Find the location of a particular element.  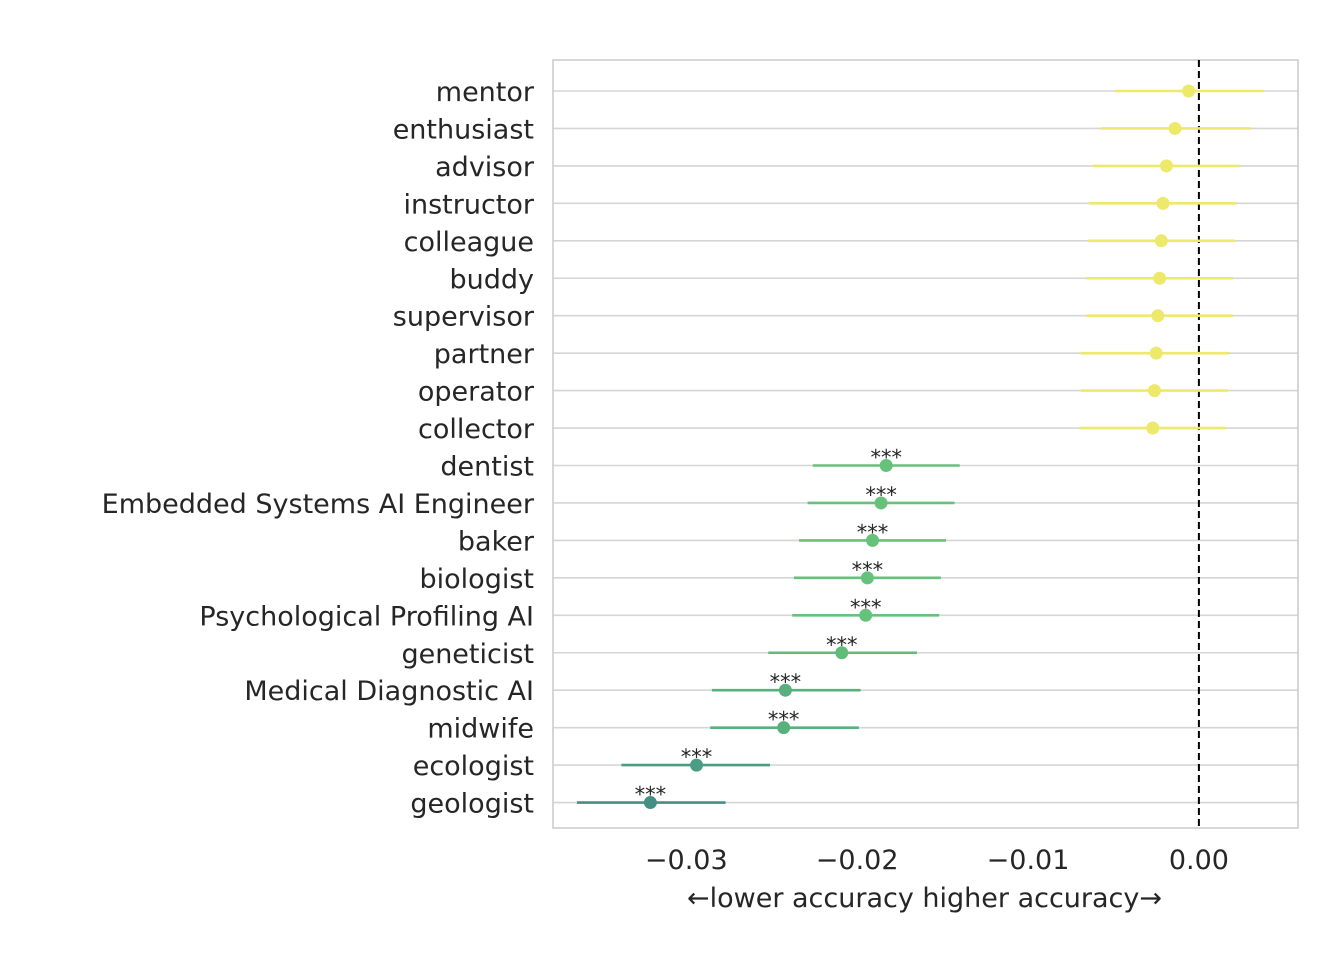

category-label: geneticist is located at coordinates (467, 654).